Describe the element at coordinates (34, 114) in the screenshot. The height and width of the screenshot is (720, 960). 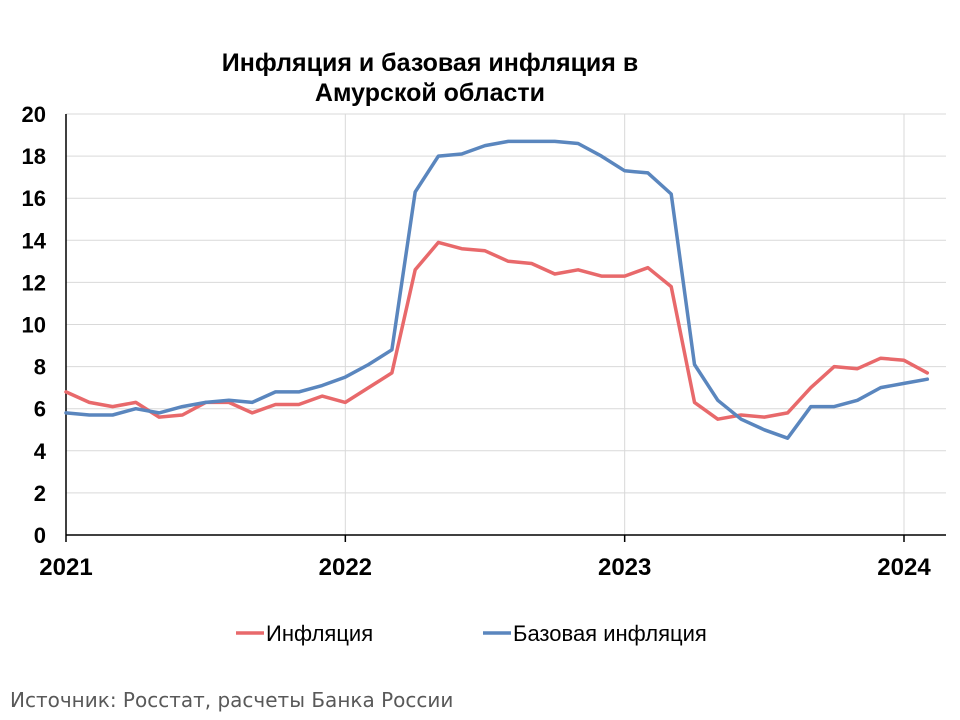
I see `y-tick-label: 20` at that location.